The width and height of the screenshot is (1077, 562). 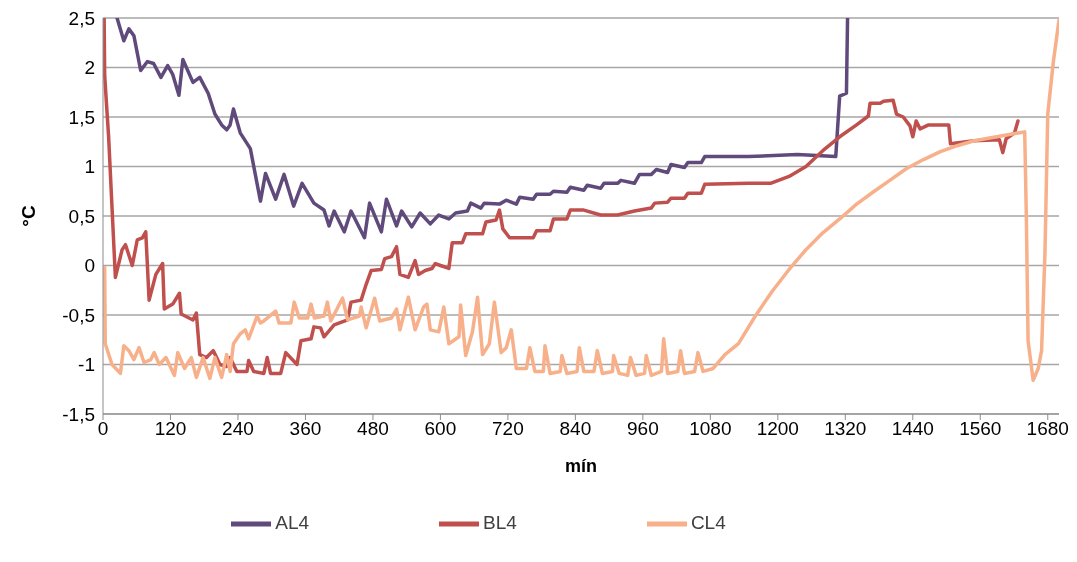 I want to click on y-tick-label: 1,5, so click(x=81, y=117).